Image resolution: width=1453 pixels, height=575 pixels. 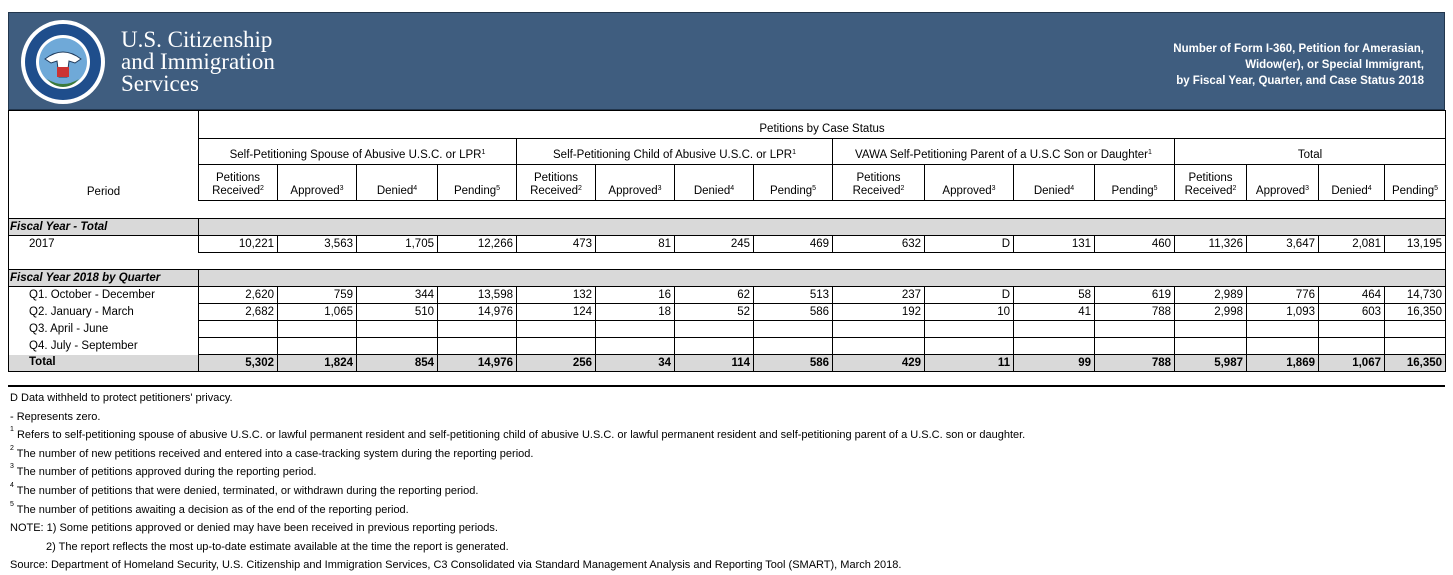 What do you see at coordinates (580, 188) in the screenshot?
I see `footnote-ref: 2` at bounding box center [580, 188].